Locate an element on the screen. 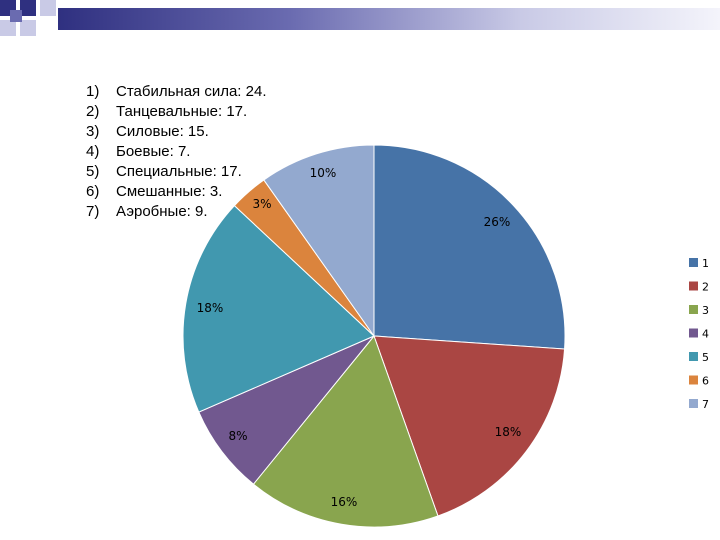 The image size is (720, 540). list-item-number: 6) is located at coordinates (93, 191).